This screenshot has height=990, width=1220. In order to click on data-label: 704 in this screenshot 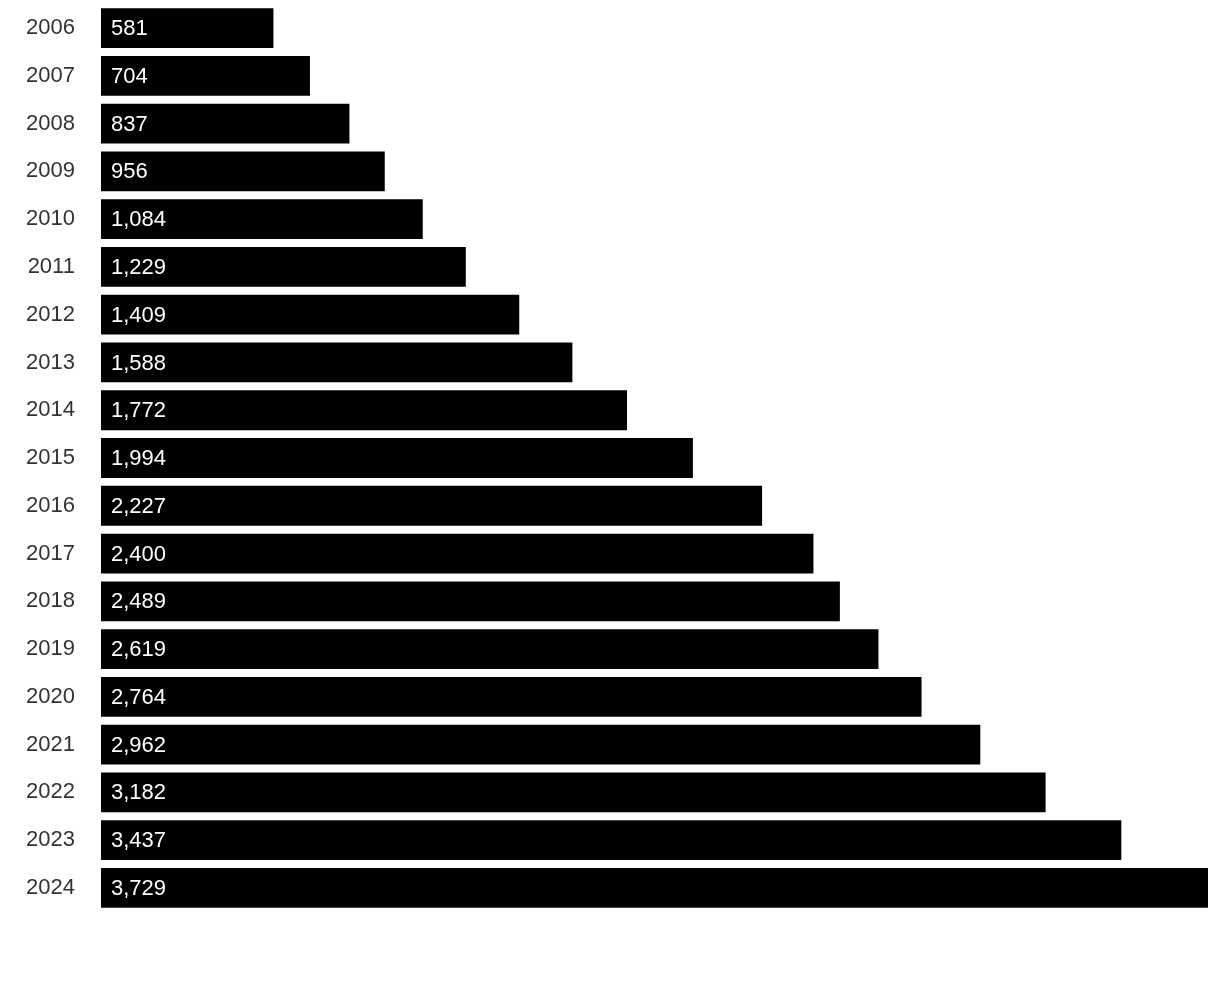, I will do `click(129, 75)`.